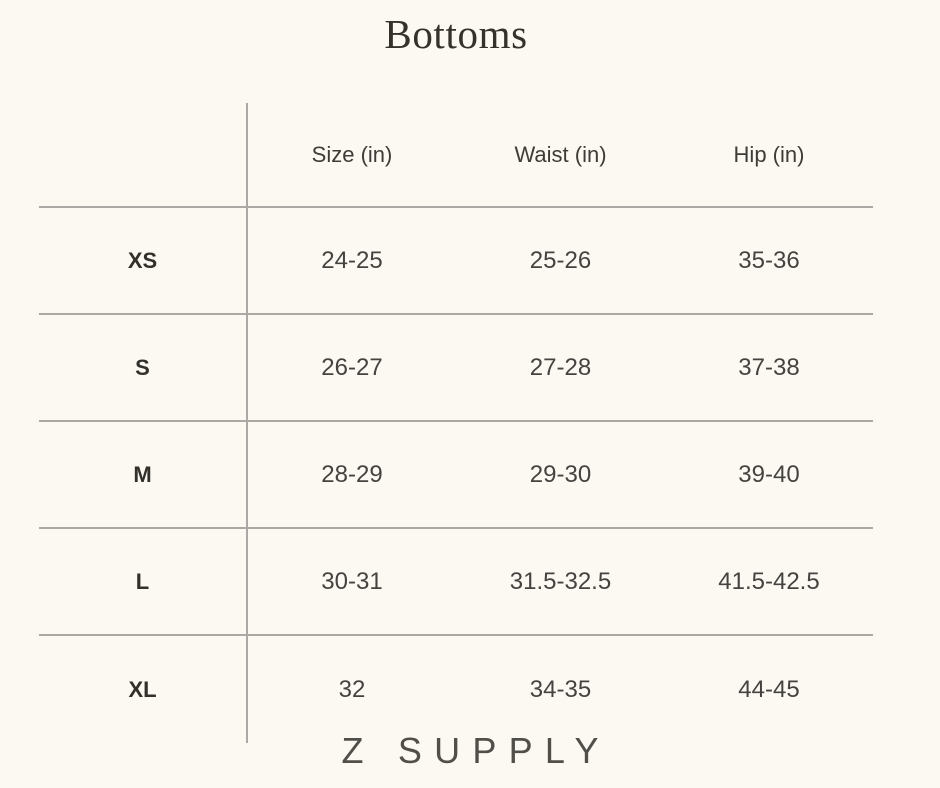 The image size is (940, 788). I want to click on size-value: 26-27, so click(352, 367).